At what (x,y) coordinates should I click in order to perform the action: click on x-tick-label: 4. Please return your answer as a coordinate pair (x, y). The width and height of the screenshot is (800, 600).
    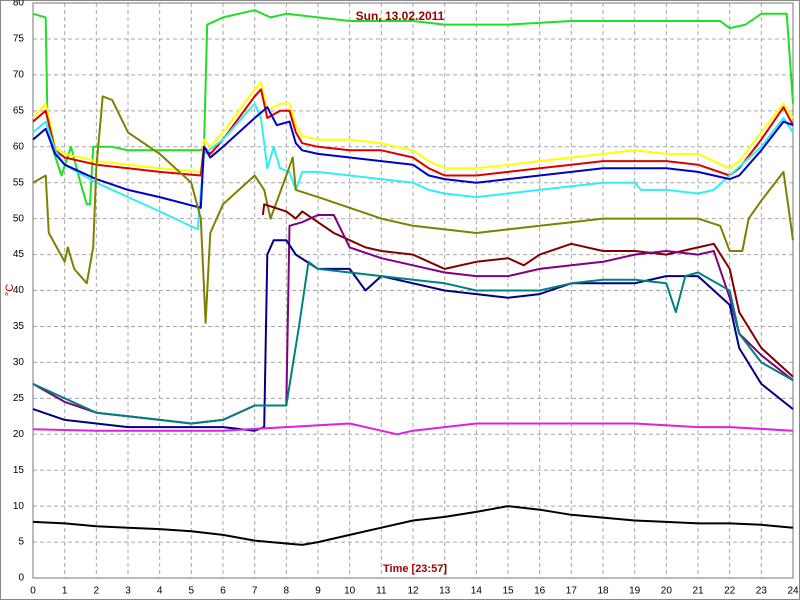
    Looking at the image, I should click on (160, 591).